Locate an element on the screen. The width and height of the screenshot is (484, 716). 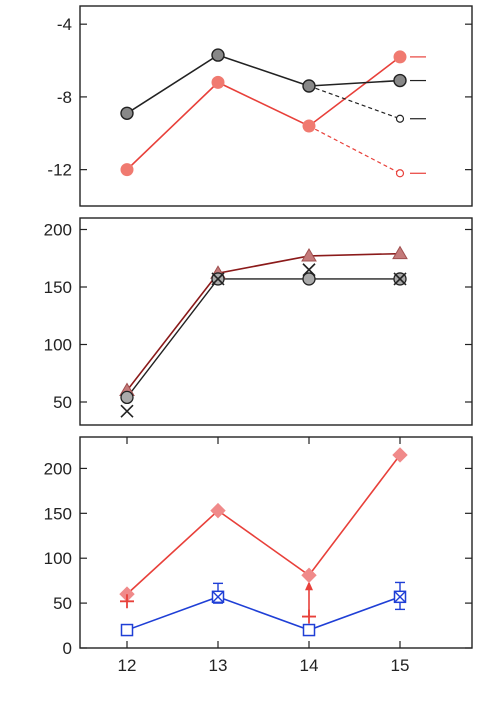
y-tick-label: 0 is located at coordinates (67, 648).